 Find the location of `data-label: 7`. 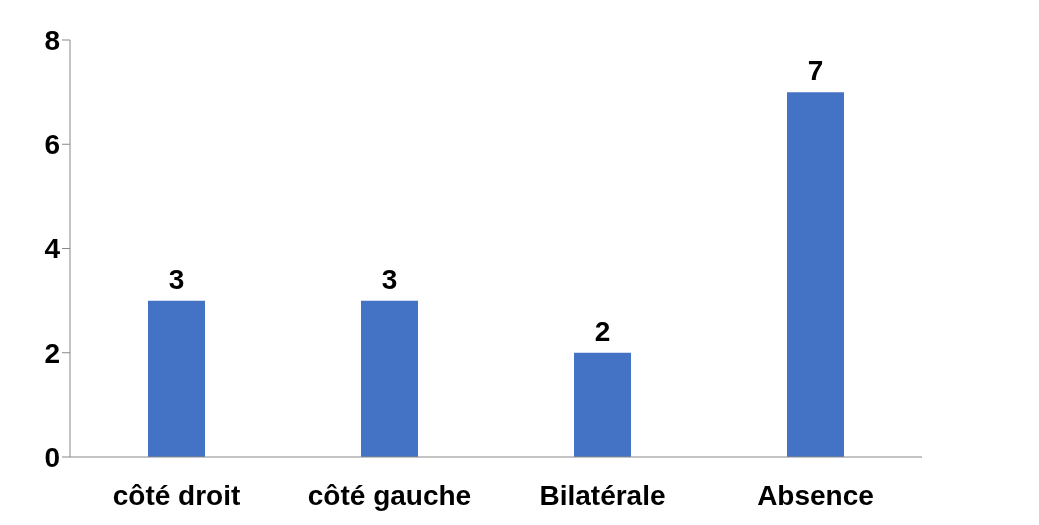

data-label: 7 is located at coordinates (815, 71).